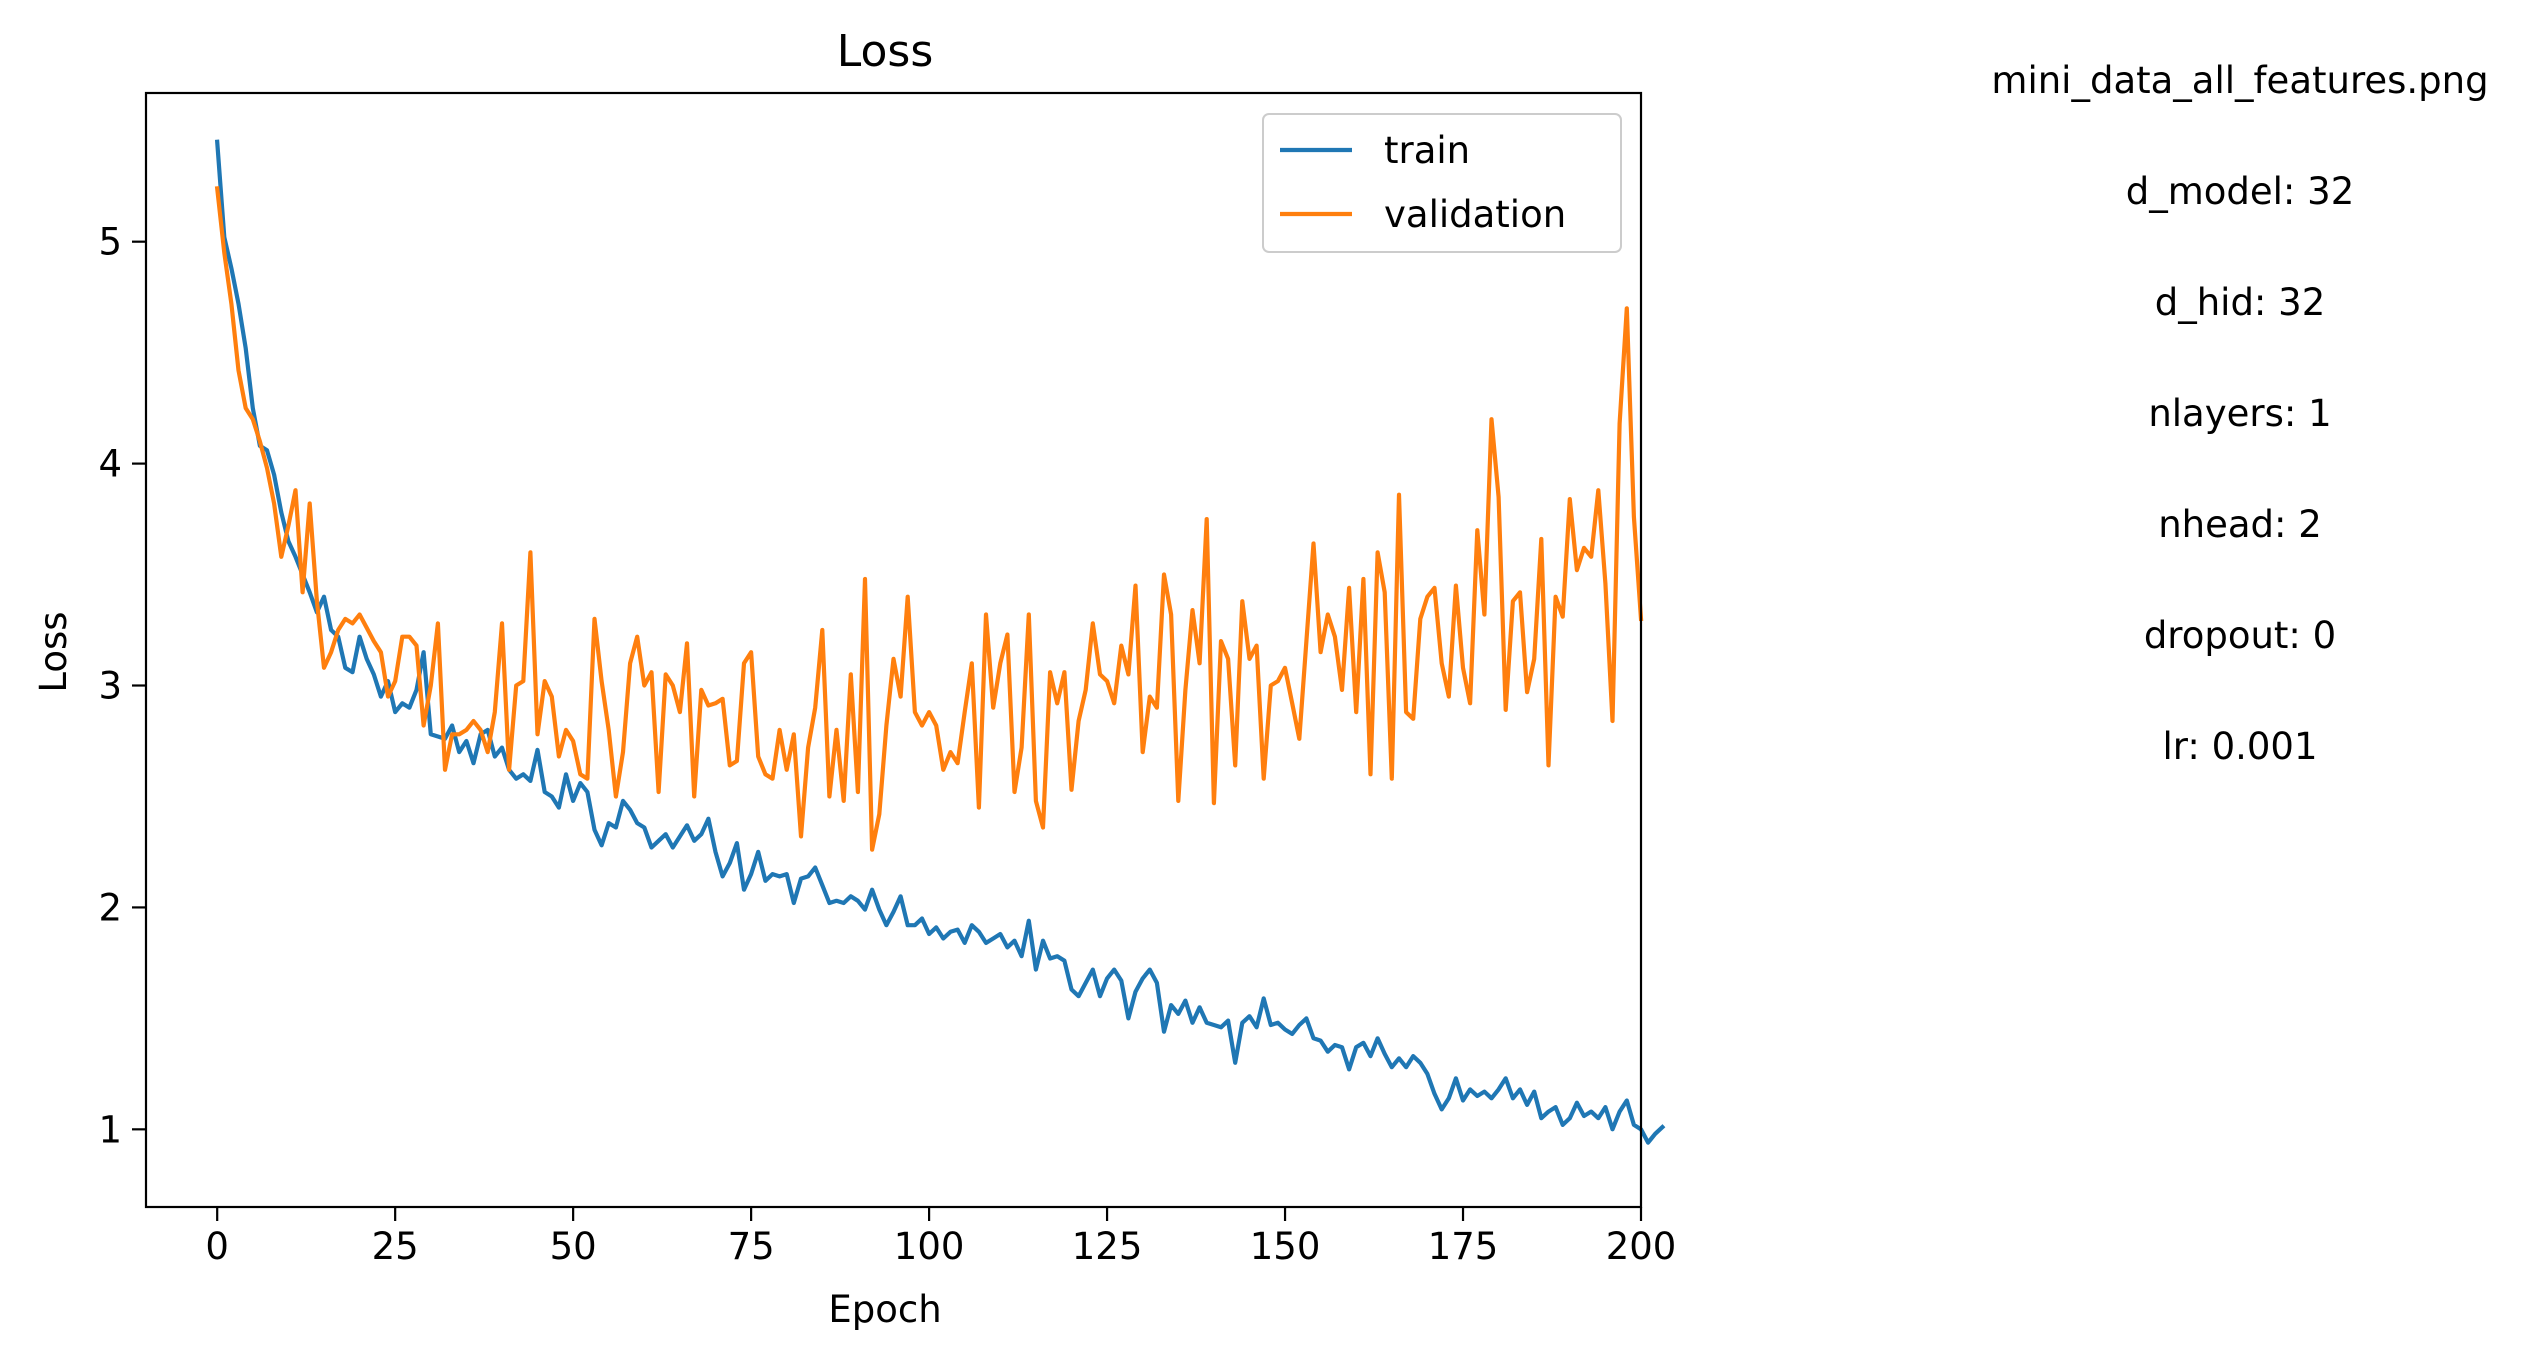 The width and height of the screenshot is (2537, 1361). What do you see at coordinates (53, 651) in the screenshot?
I see `y-axis-label: Loss` at bounding box center [53, 651].